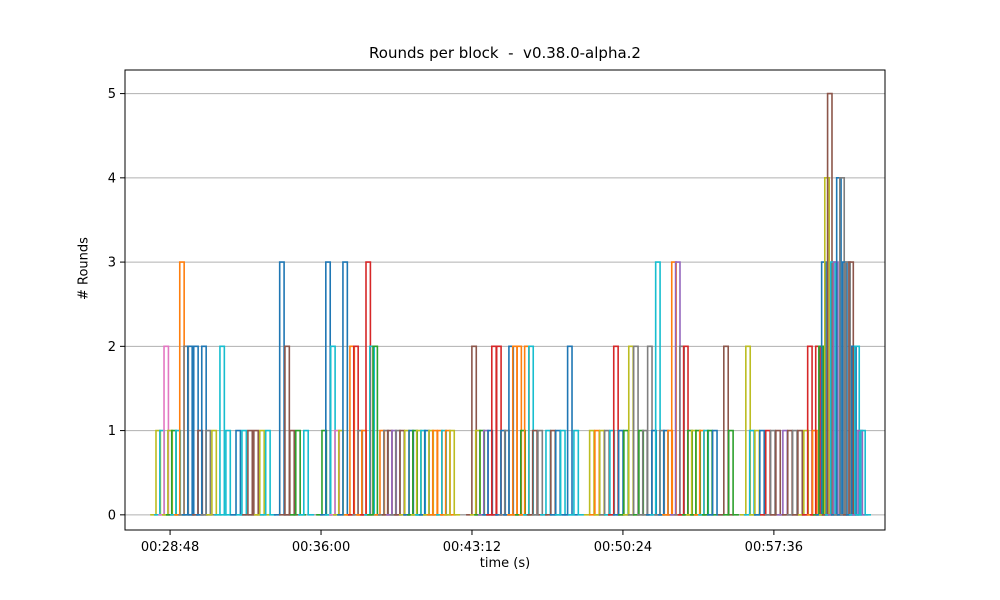  Describe the element at coordinates (84, 268) in the screenshot. I see `y-axis-label-text: # Rounds` at that location.